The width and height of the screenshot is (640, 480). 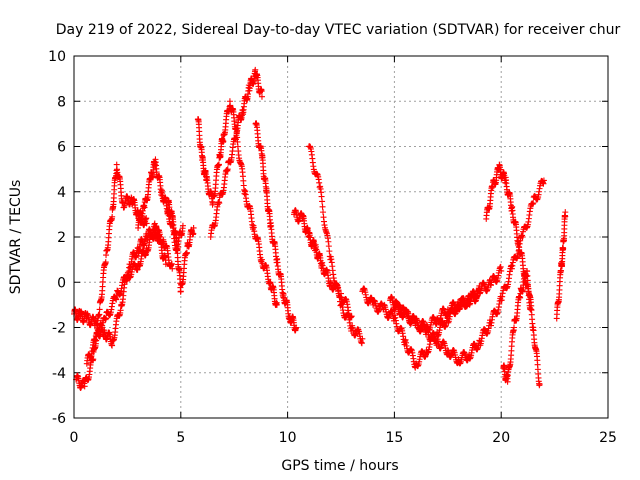 I want to click on y-tick-label: 0, so click(x=61, y=283).